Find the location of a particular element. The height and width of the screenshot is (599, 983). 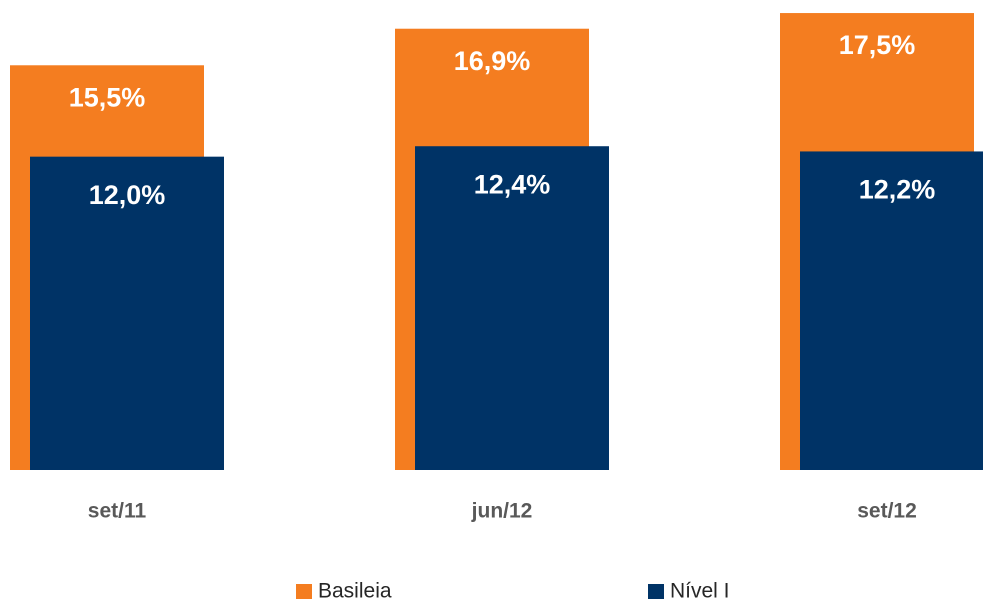

x-tick-label: set/11 is located at coordinates (117, 511).